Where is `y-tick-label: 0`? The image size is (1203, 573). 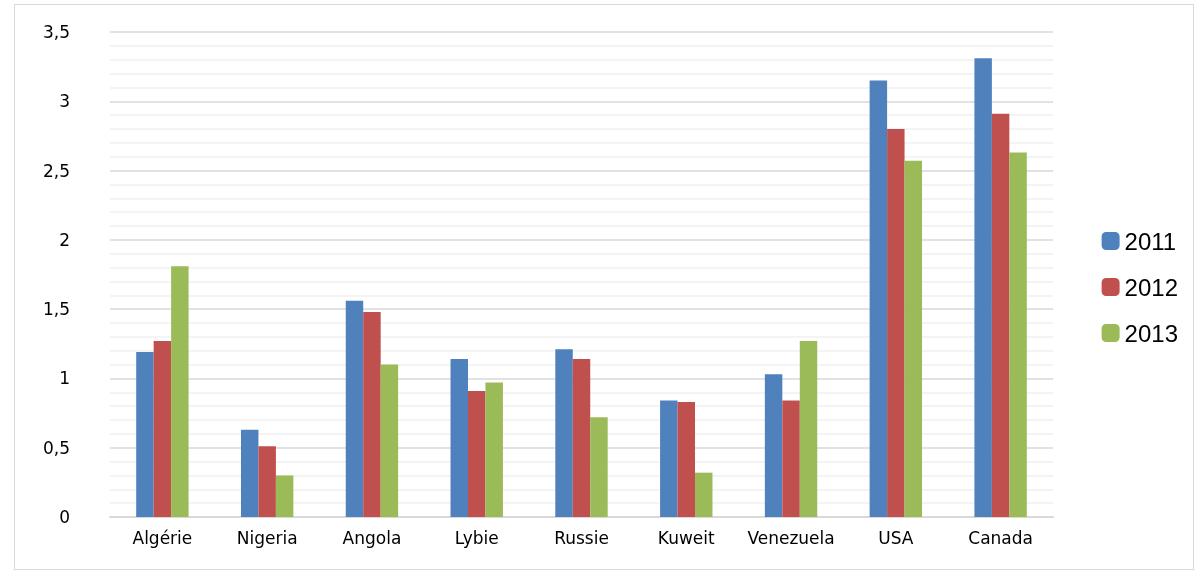
y-tick-label: 0 is located at coordinates (64, 517).